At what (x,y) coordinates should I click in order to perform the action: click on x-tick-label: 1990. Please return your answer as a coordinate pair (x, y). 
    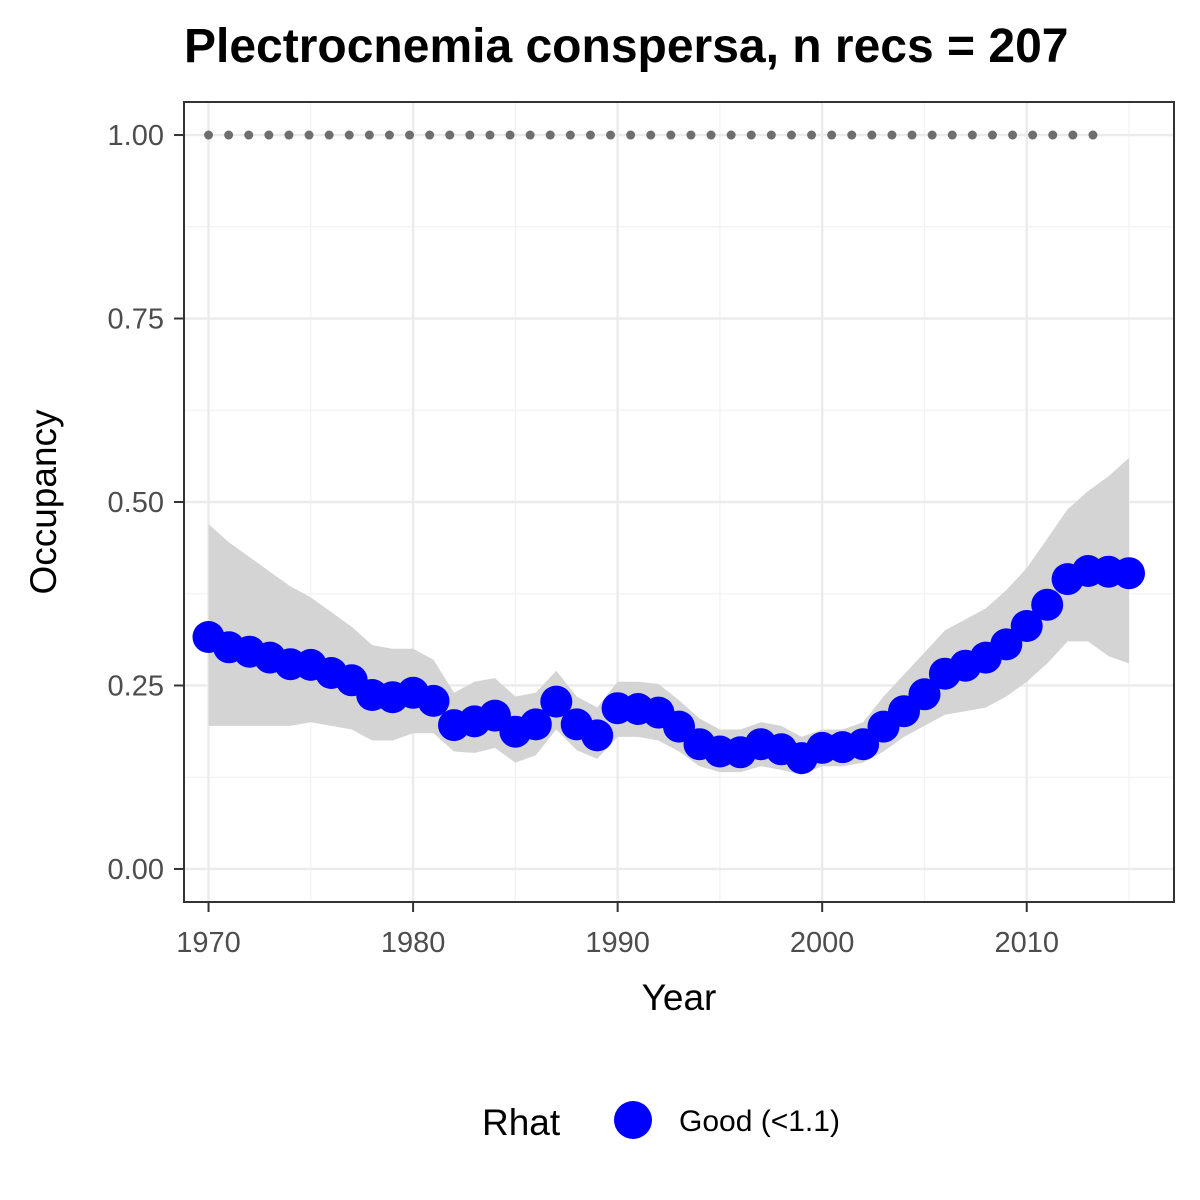
    Looking at the image, I should click on (617, 943).